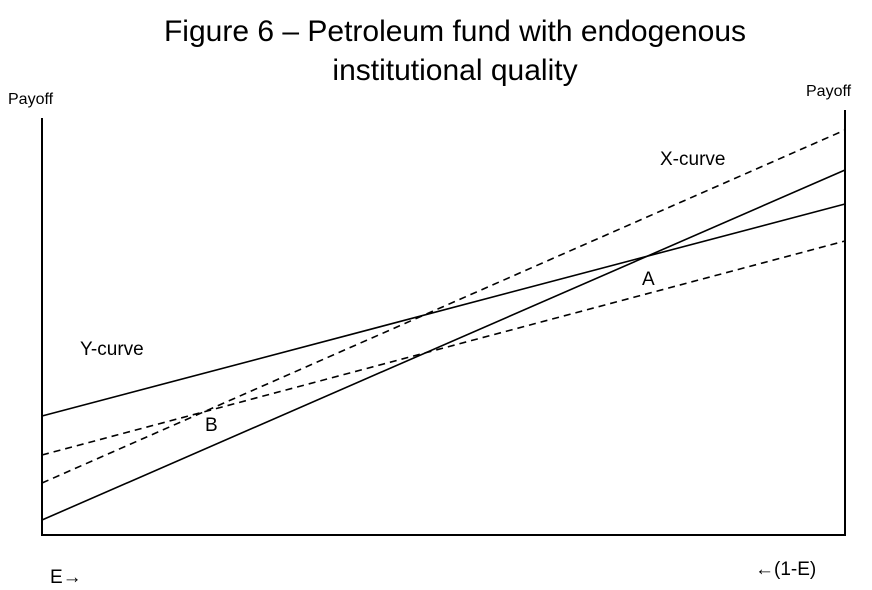 The image size is (872, 590). Describe the element at coordinates (66, 577) in the screenshot. I see `bottom-left-label: E→` at that location.